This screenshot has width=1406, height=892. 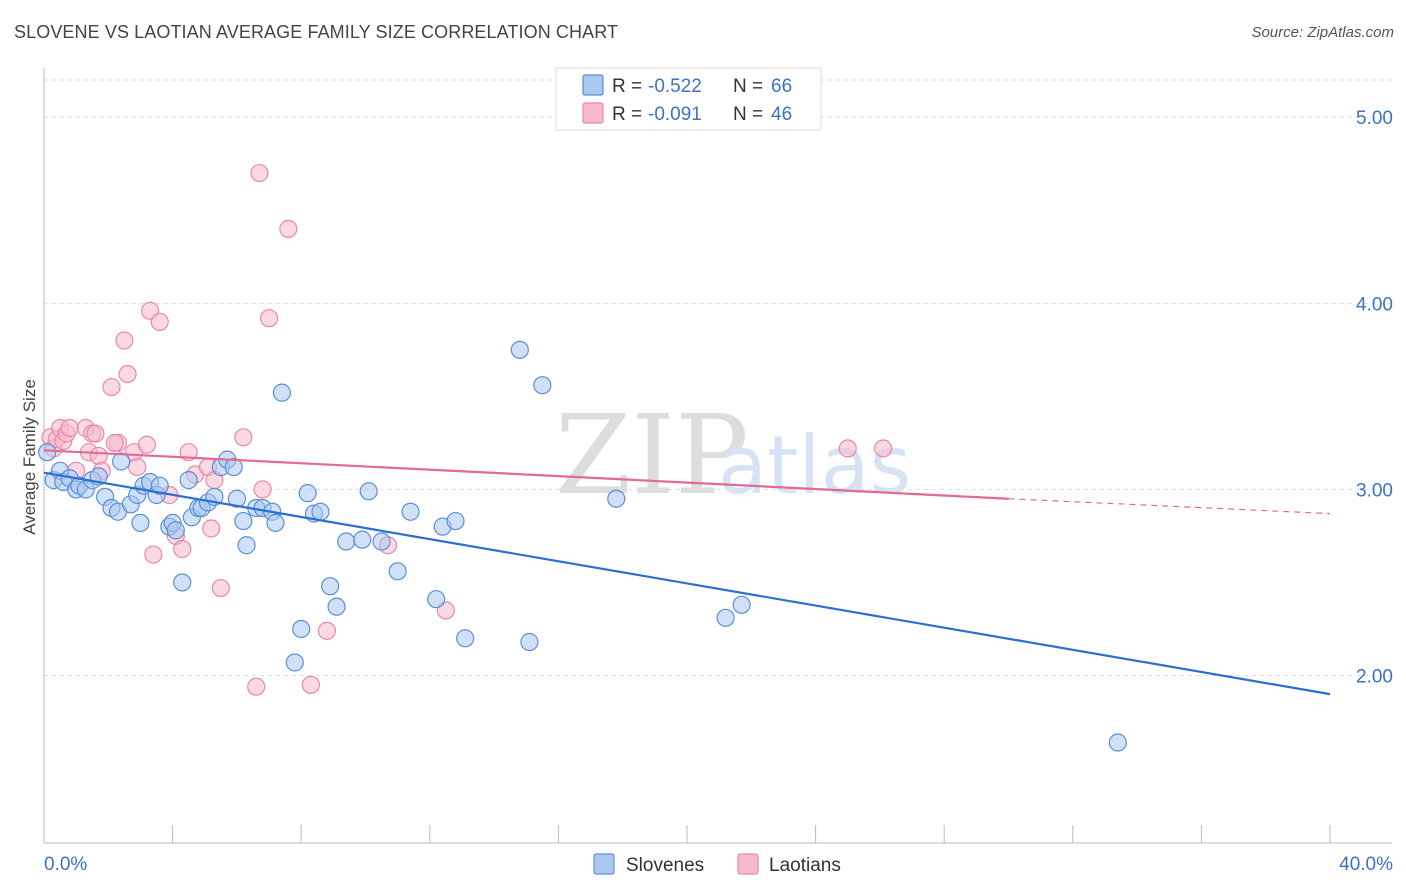 What do you see at coordinates (1374, 490) in the screenshot?
I see `y-tick-label-1: 3.00` at bounding box center [1374, 490].